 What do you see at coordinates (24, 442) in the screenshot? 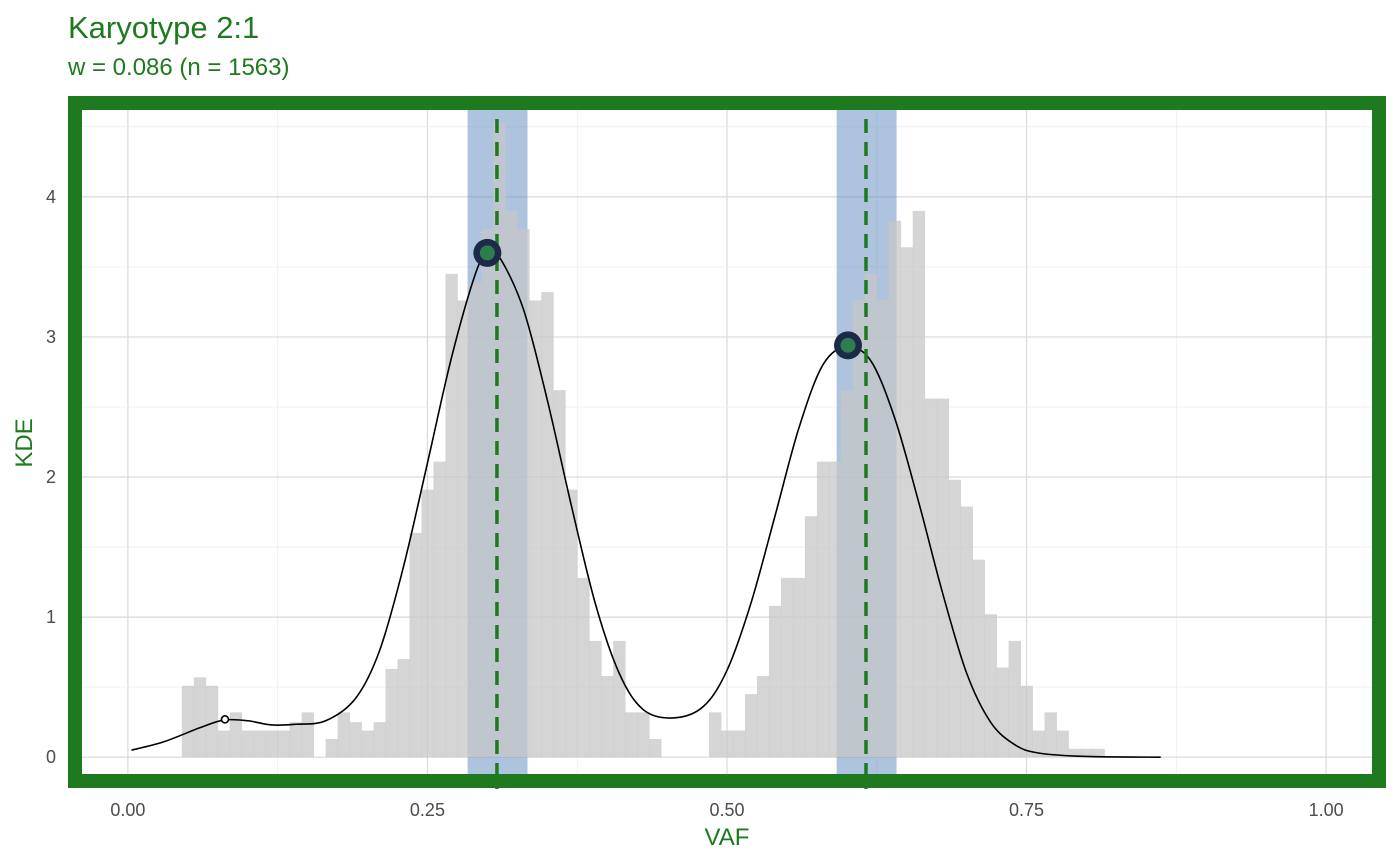
I see `y-axis-label: KDE` at bounding box center [24, 442].